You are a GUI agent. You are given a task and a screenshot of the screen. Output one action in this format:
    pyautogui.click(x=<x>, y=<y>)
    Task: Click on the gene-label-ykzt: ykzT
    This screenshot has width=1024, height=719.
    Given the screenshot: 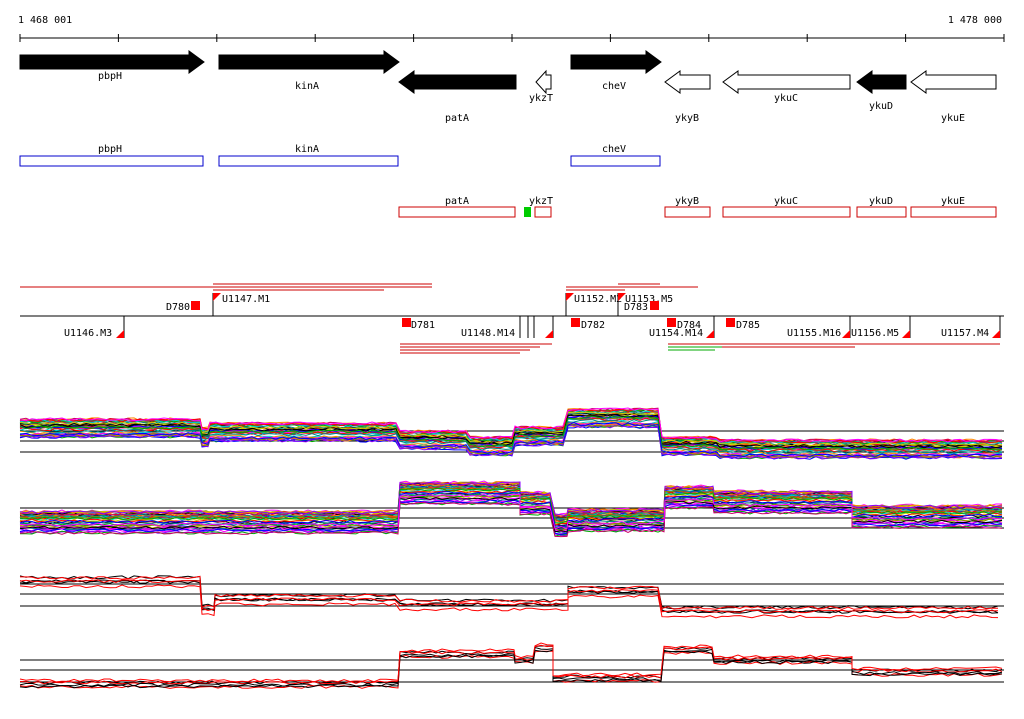 What is the action you would take?
    pyautogui.click(x=541, y=98)
    